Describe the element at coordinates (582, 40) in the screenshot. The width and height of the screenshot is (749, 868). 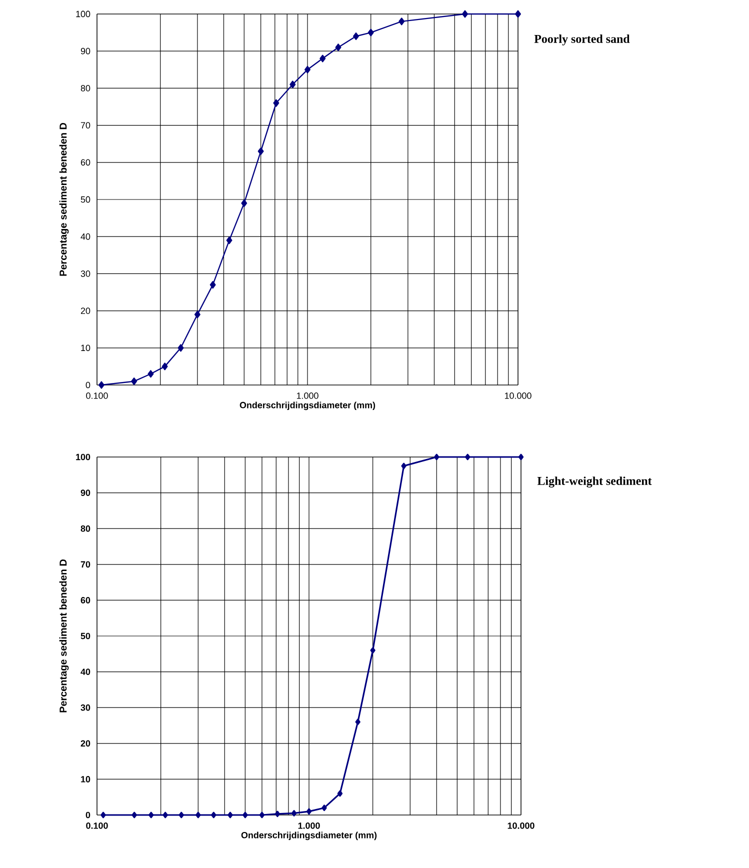
I see `text: Poorly sorted sand` at that location.